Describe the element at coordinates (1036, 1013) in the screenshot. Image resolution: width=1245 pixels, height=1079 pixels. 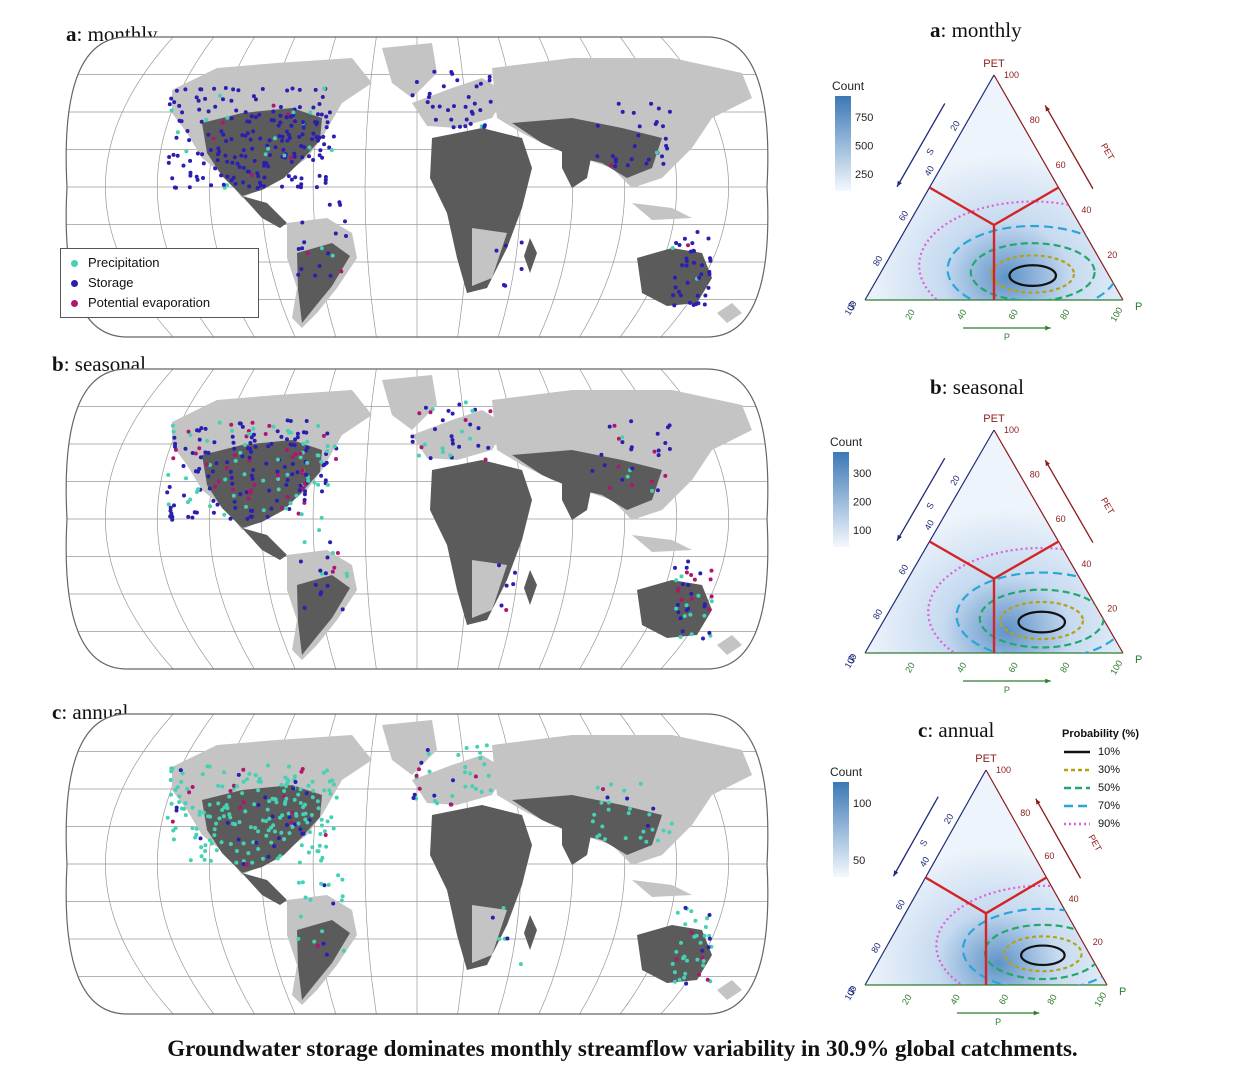
I see `p-direction-arrow-head` at that location.